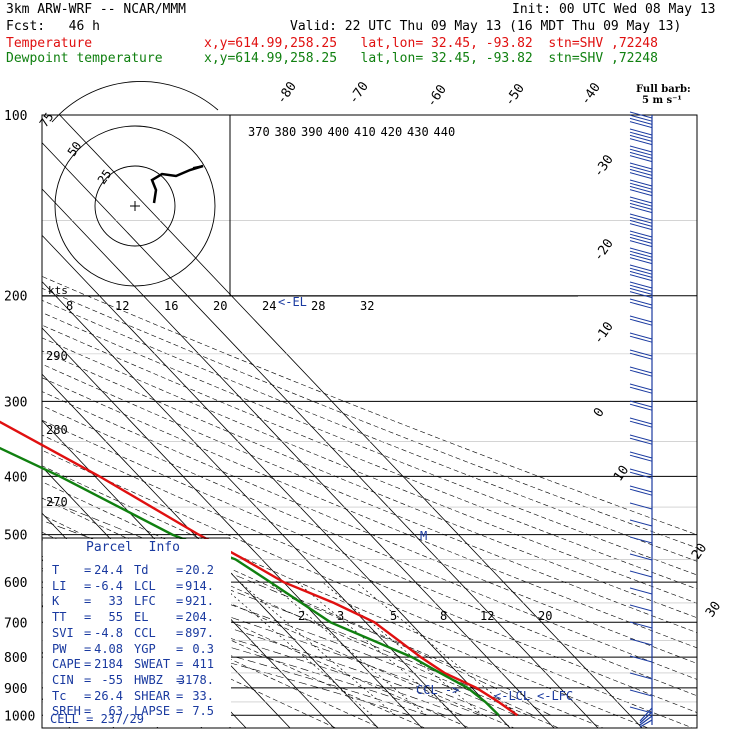 This screenshot has height=740, width=740. Describe the element at coordinates (301, 616) in the screenshot. I see `mixing-ratio-label: 2` at that location.